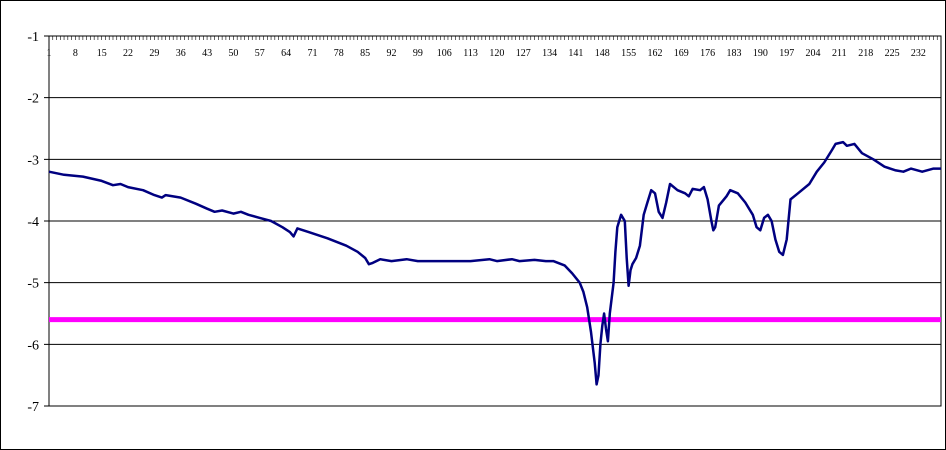  I want to click on x-tick-label: 225, so click(892, 53).